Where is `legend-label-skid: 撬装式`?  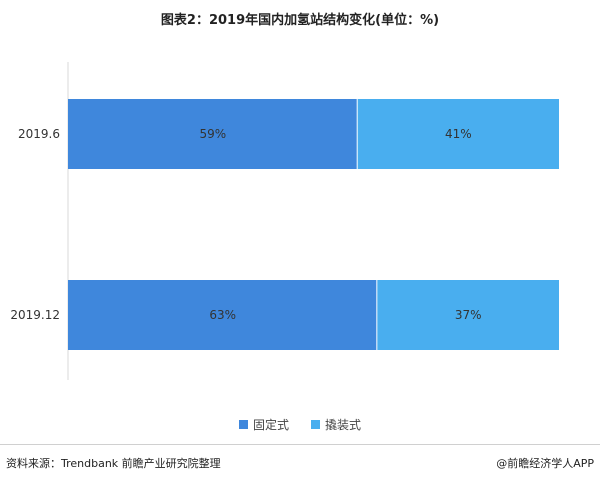
legend-label-skid: 撬装式 is located at coordinates (343, 425).